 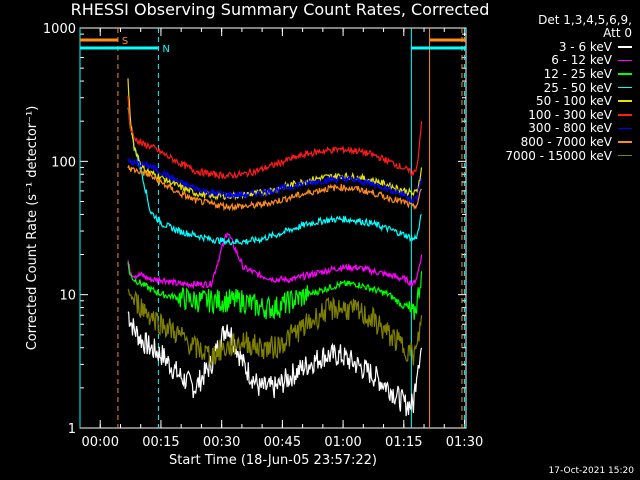 I want to click on legend-label: 100 - 300 keV, so click(x=570, y=114).